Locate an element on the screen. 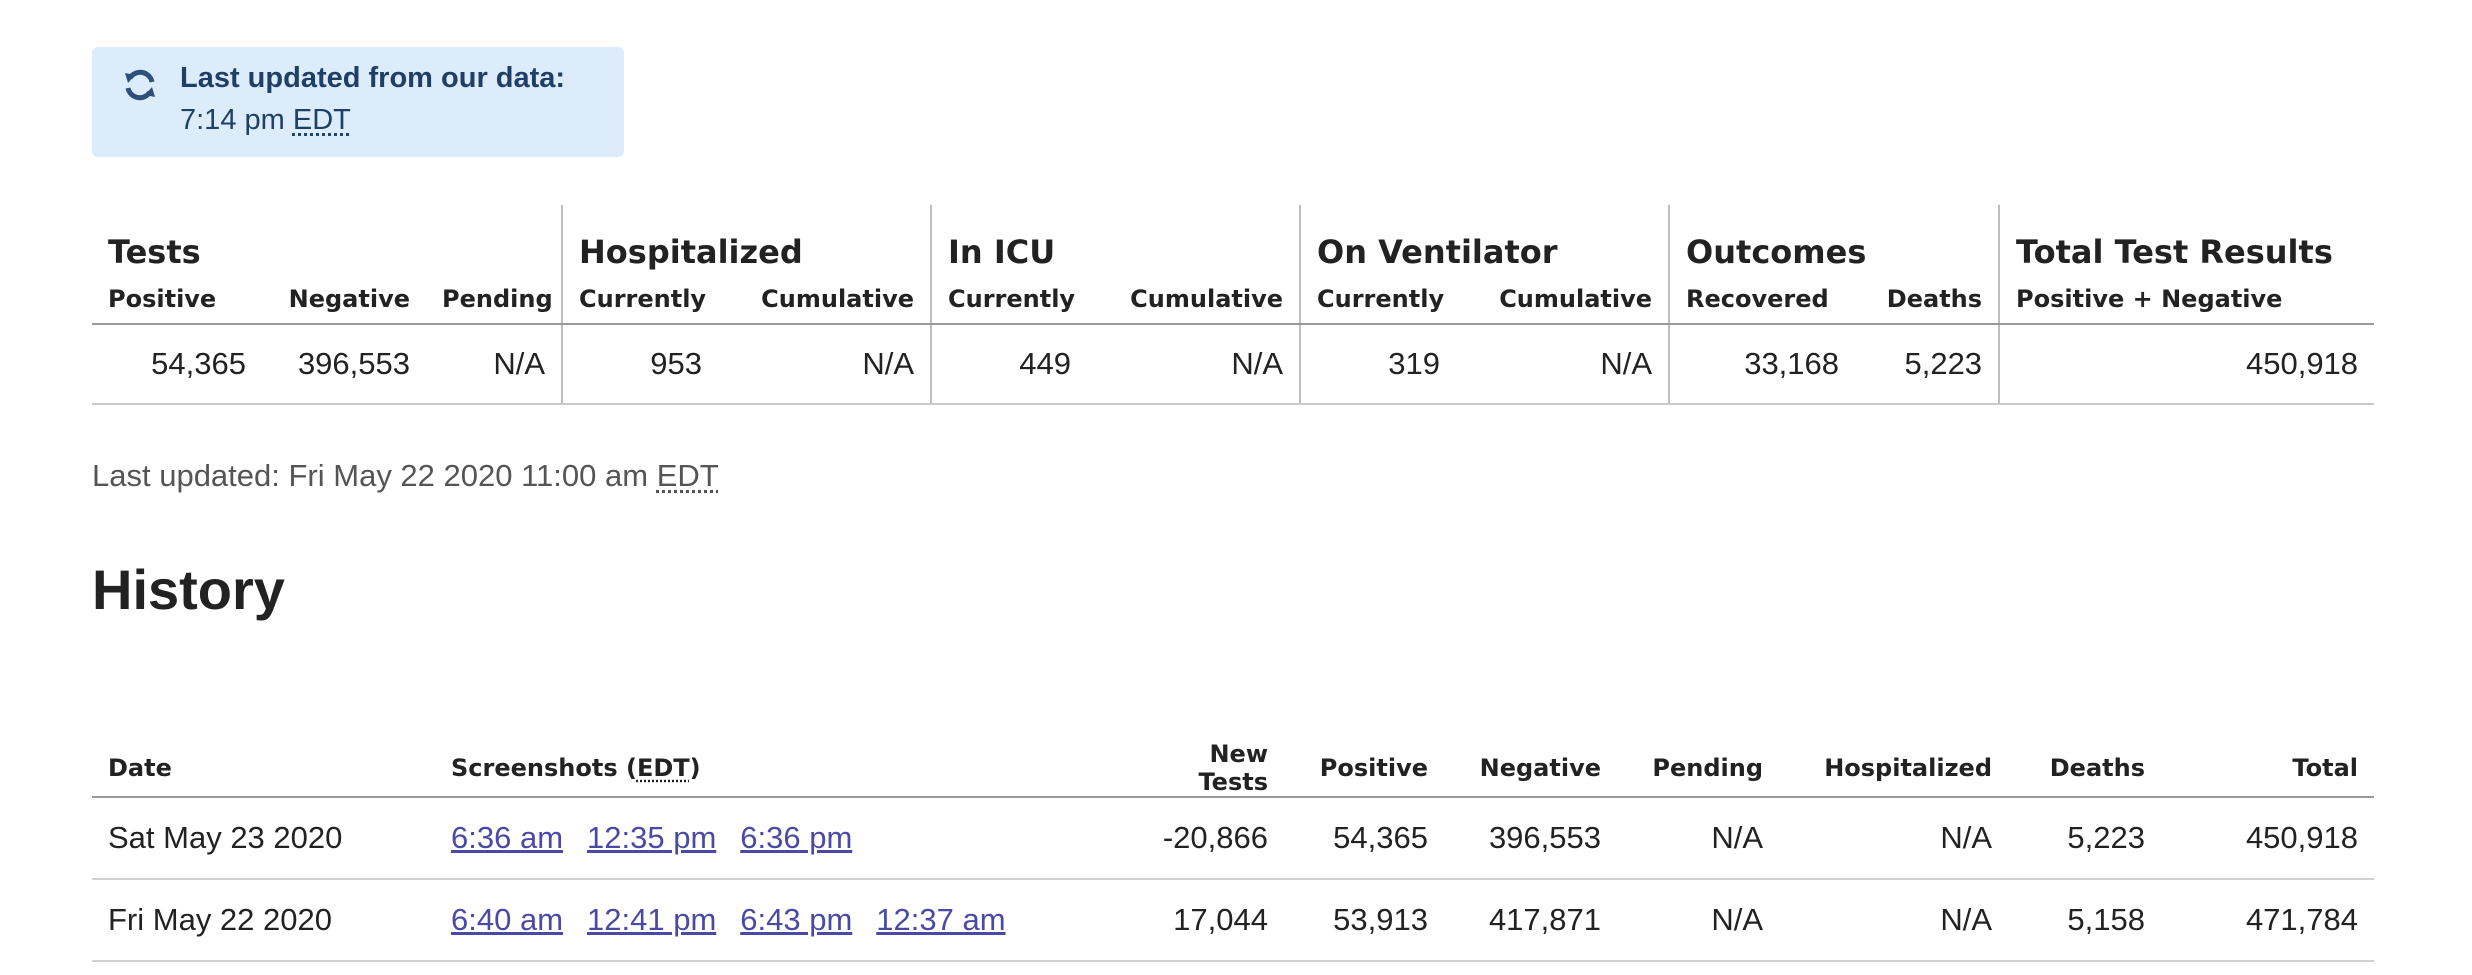  subheader-pending: Pending is located at coordinates (494, 300).